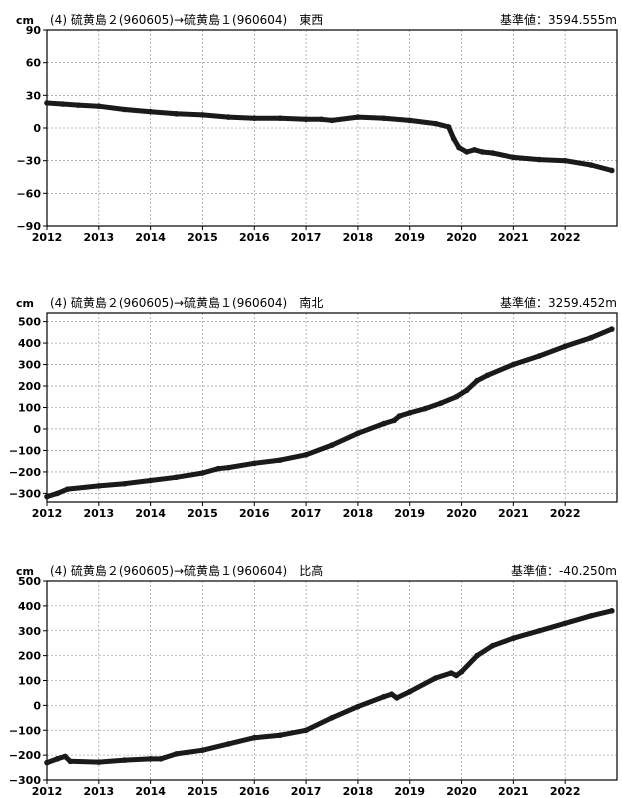  Describe the element at coordinates (37, 128) in the screenshot. I see `y-tick-label: 0` at that location.